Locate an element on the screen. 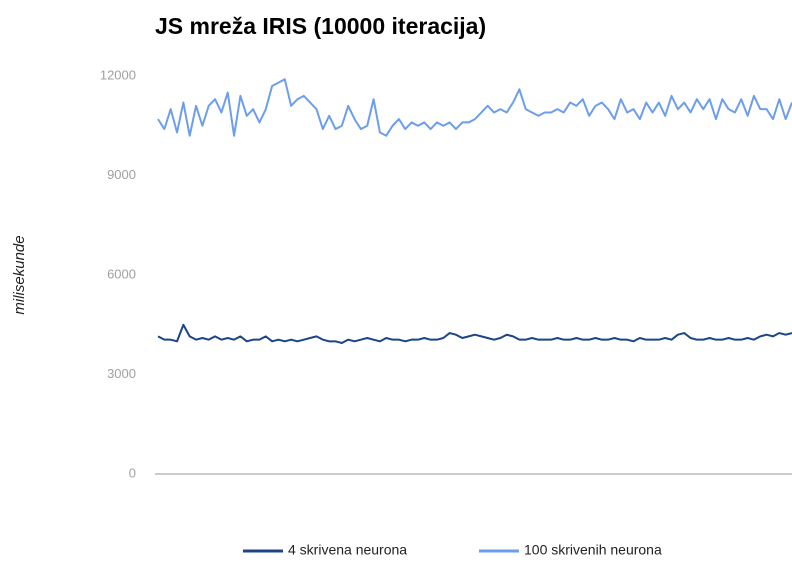 This screenshot has height=563, width=792. y-tick-label: 6000 is located at coordinates (121, 273).